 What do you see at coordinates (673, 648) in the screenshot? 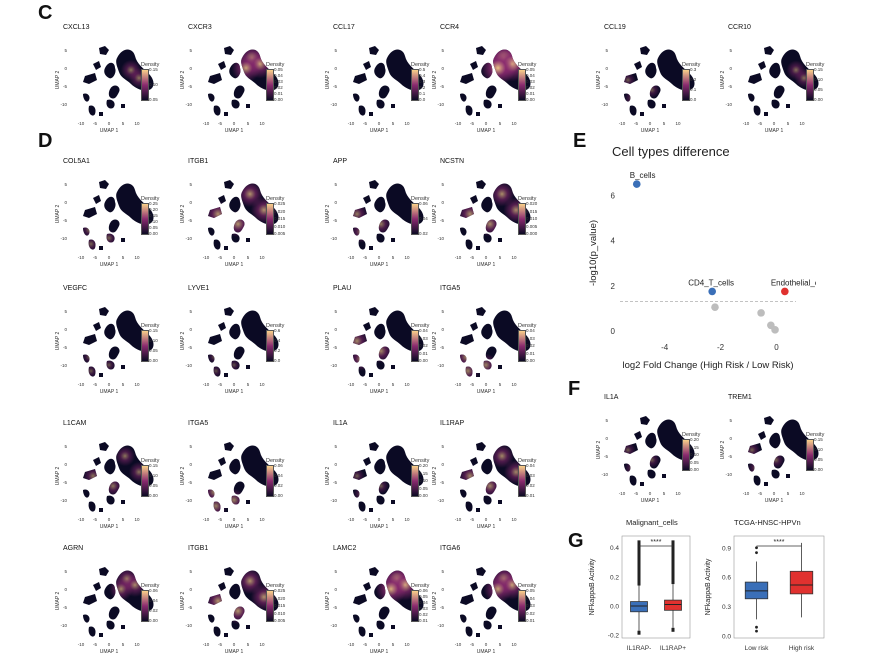
I see `x-category-label: IL1RAP+` at bounding box center [673, 648].